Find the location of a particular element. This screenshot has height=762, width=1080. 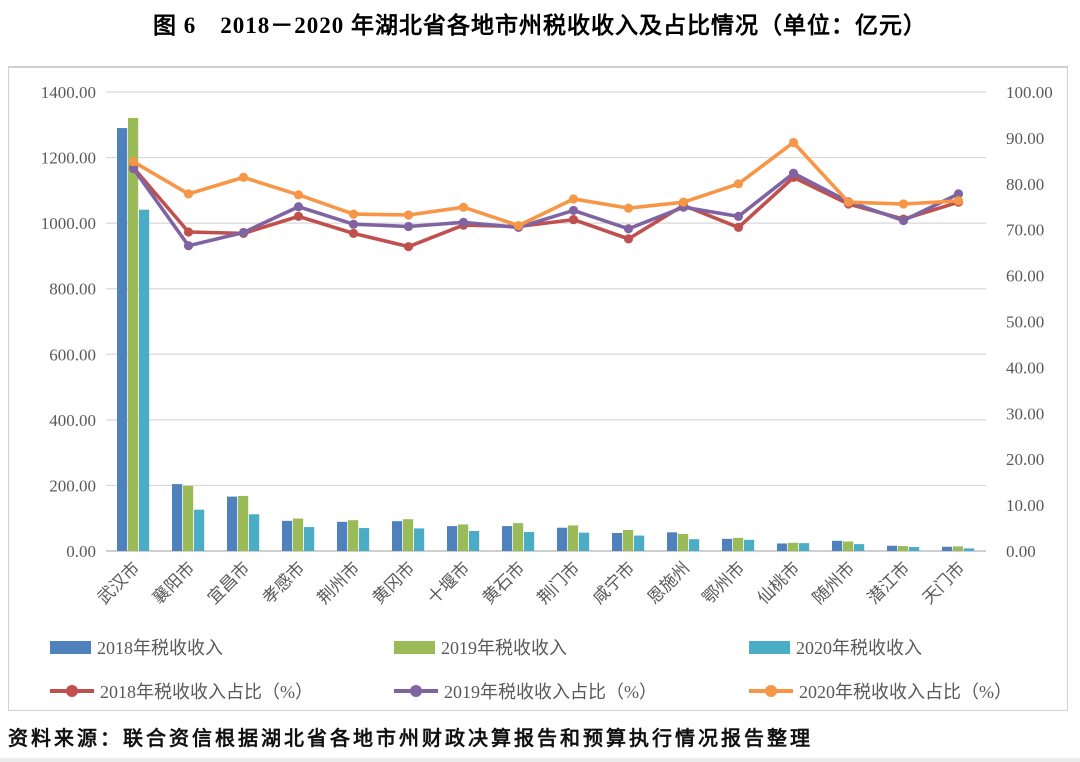

right-axis-tick: 0.00 is located at coordinates (1021, 551).